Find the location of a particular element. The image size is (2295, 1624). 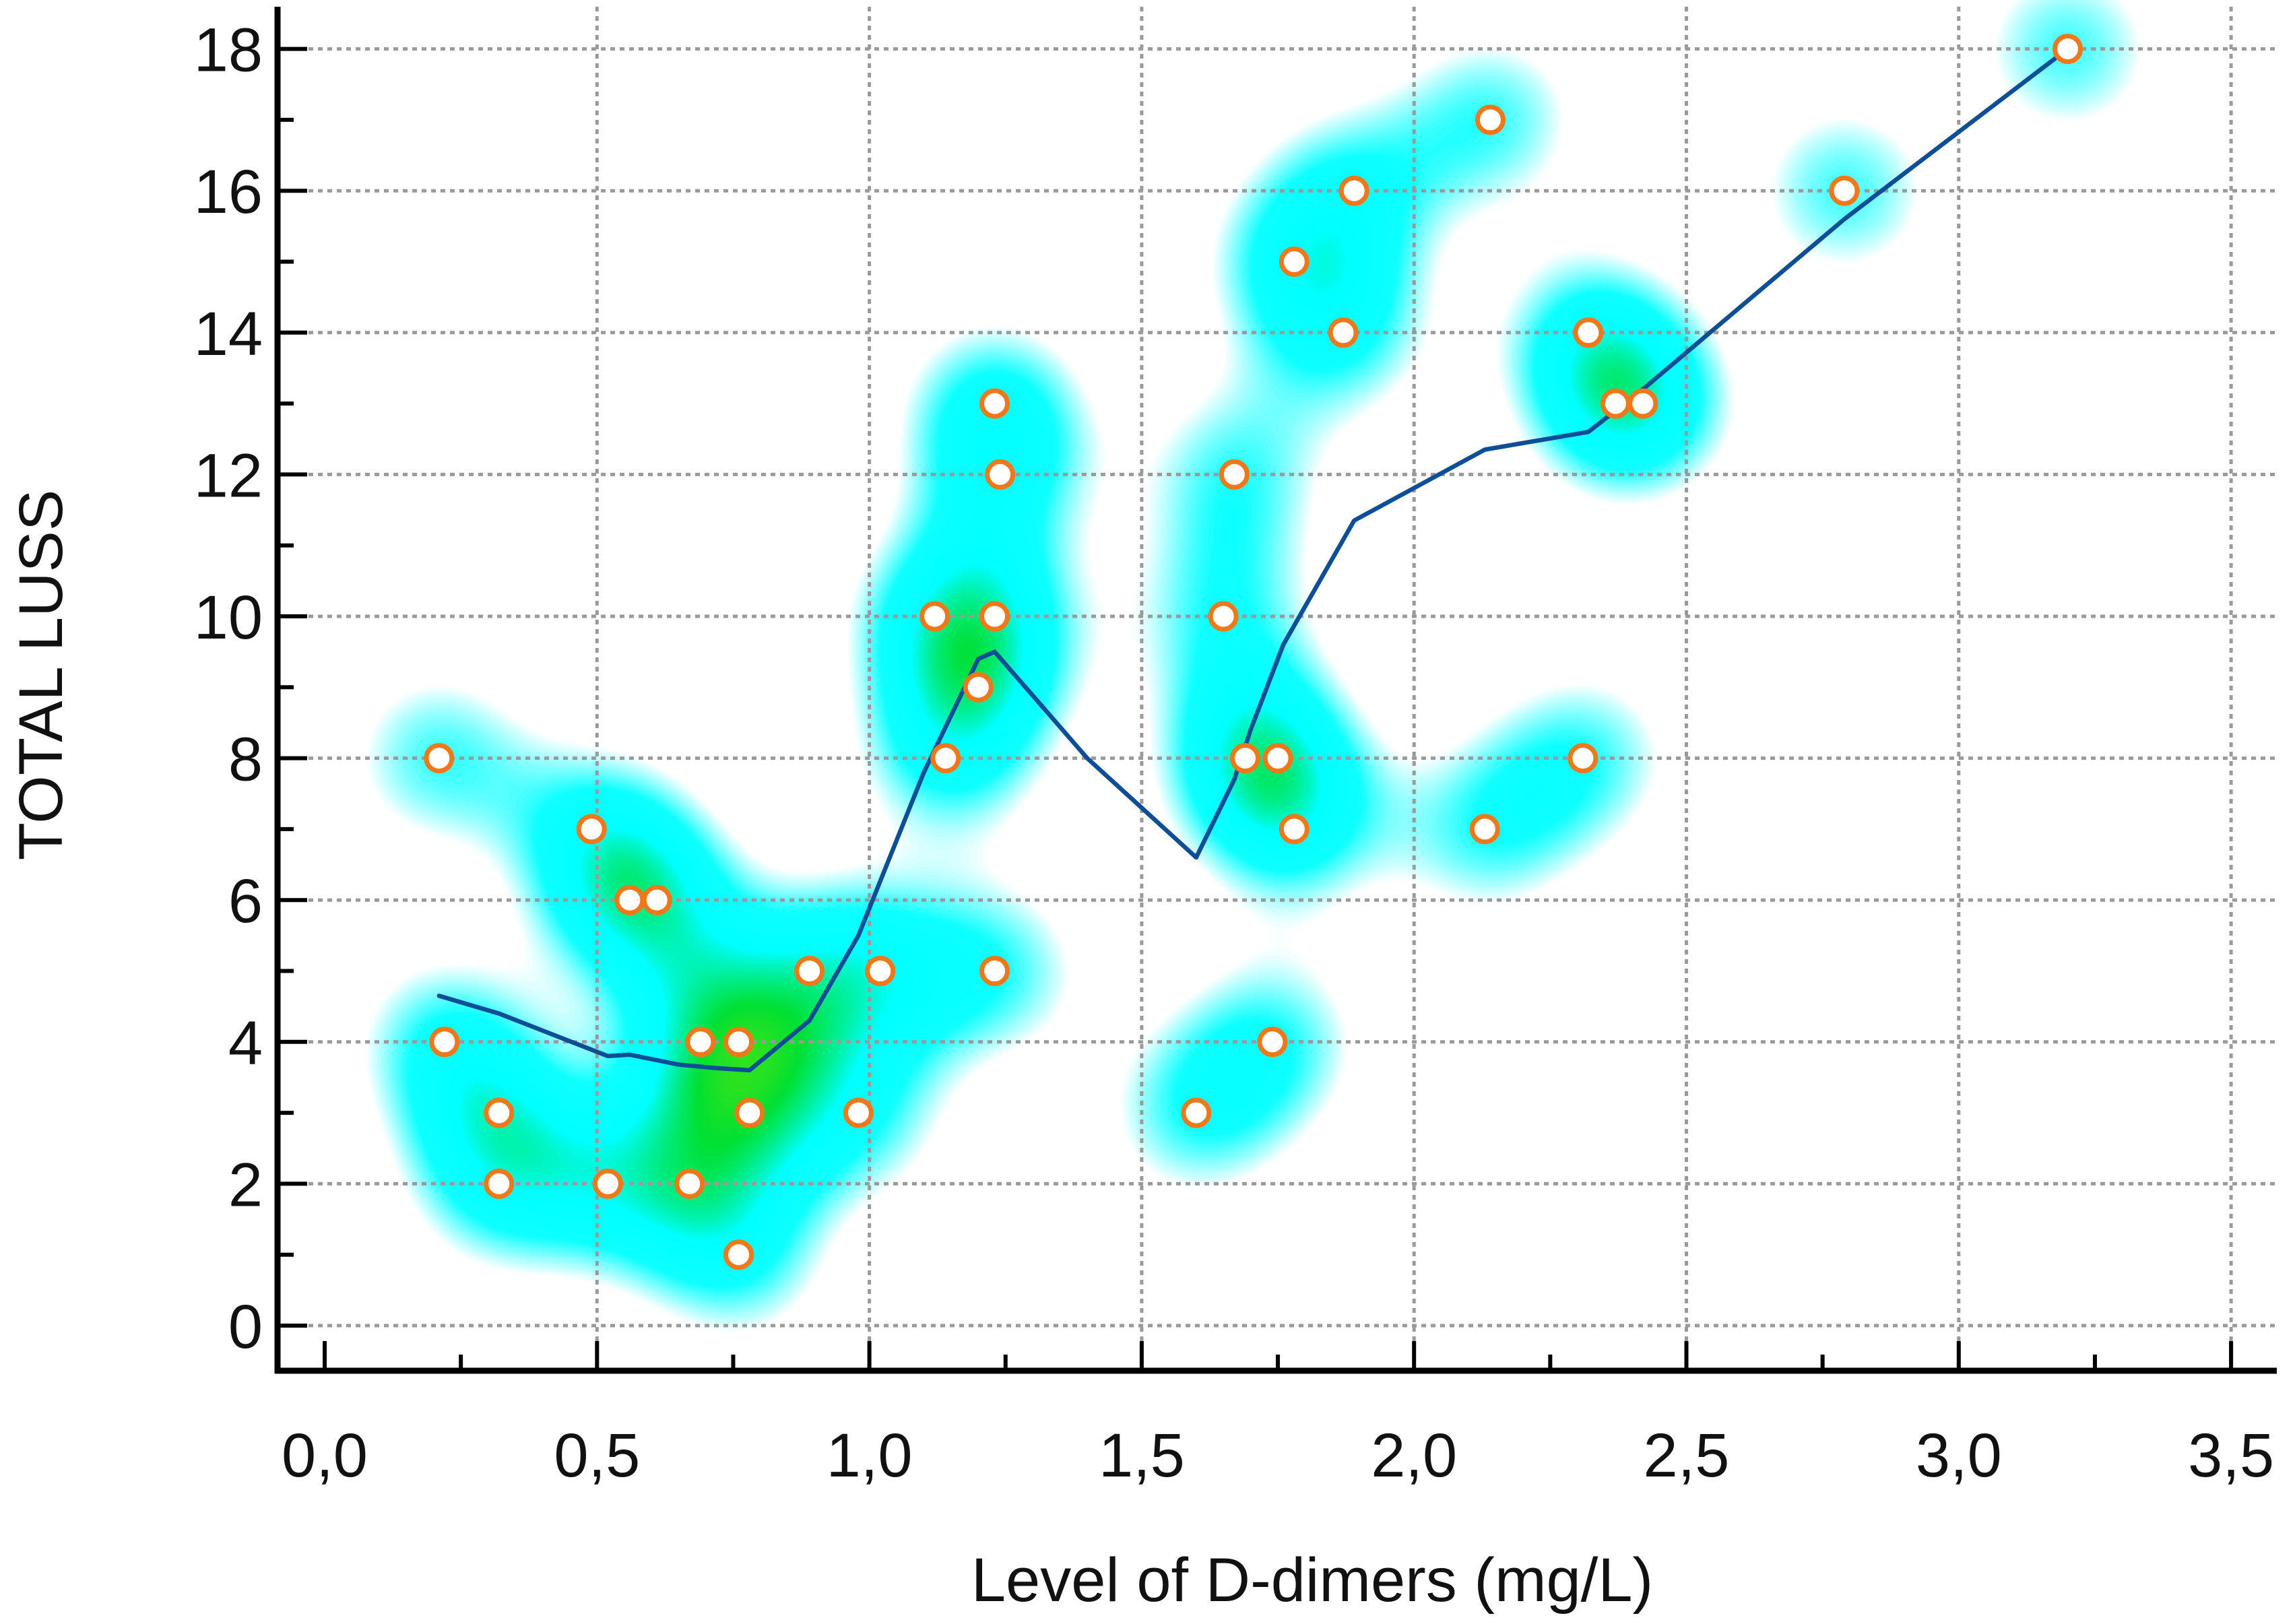

x-tick-label: 1,5 is located at coordinates (1142, 1455).